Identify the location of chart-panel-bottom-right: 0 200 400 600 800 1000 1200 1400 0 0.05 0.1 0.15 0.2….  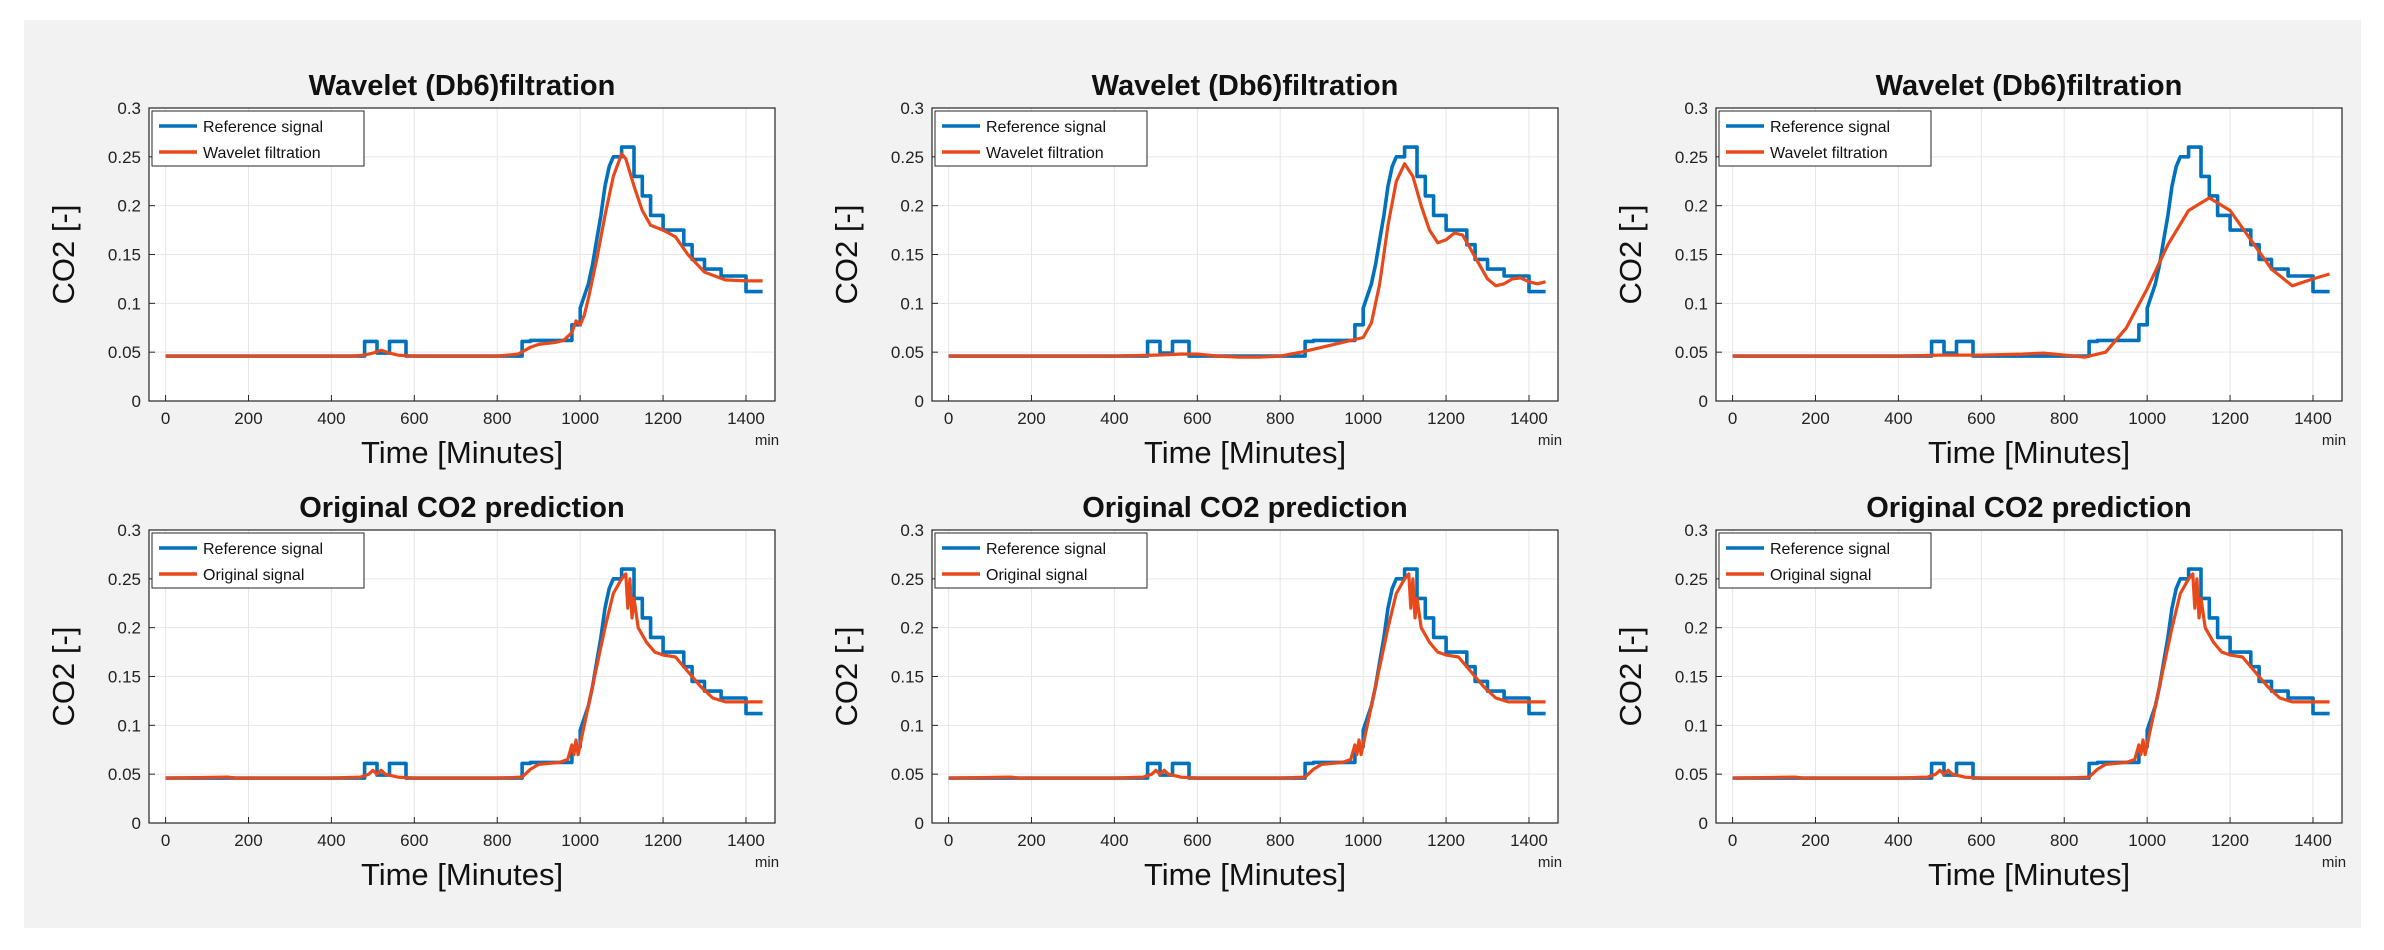
(1979, 692).